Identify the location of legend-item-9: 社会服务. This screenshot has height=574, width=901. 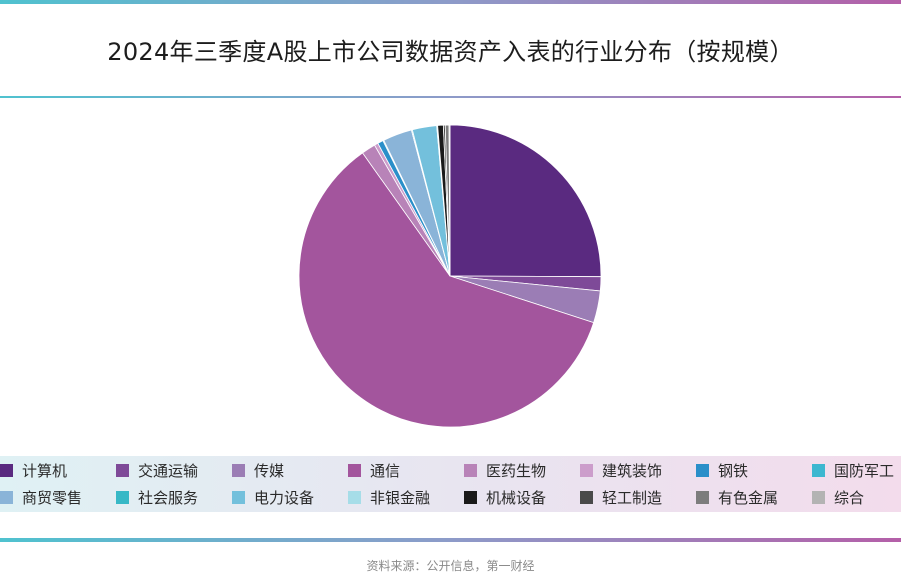
(157, 497).